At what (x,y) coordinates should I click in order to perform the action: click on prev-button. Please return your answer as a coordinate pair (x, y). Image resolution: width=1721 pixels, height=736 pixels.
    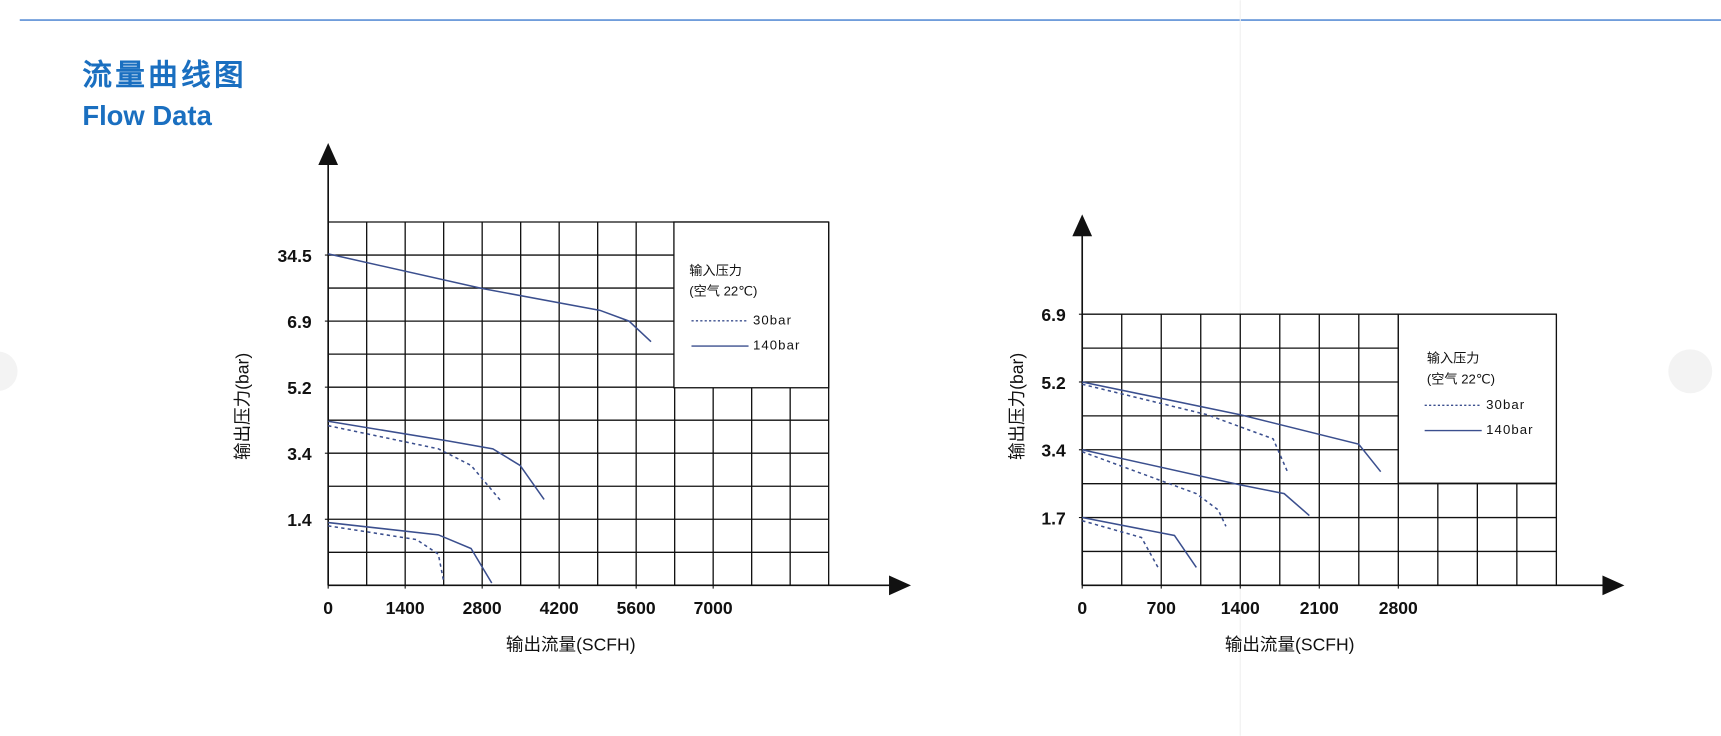
    Looking at the image, I should click on (9, 371).